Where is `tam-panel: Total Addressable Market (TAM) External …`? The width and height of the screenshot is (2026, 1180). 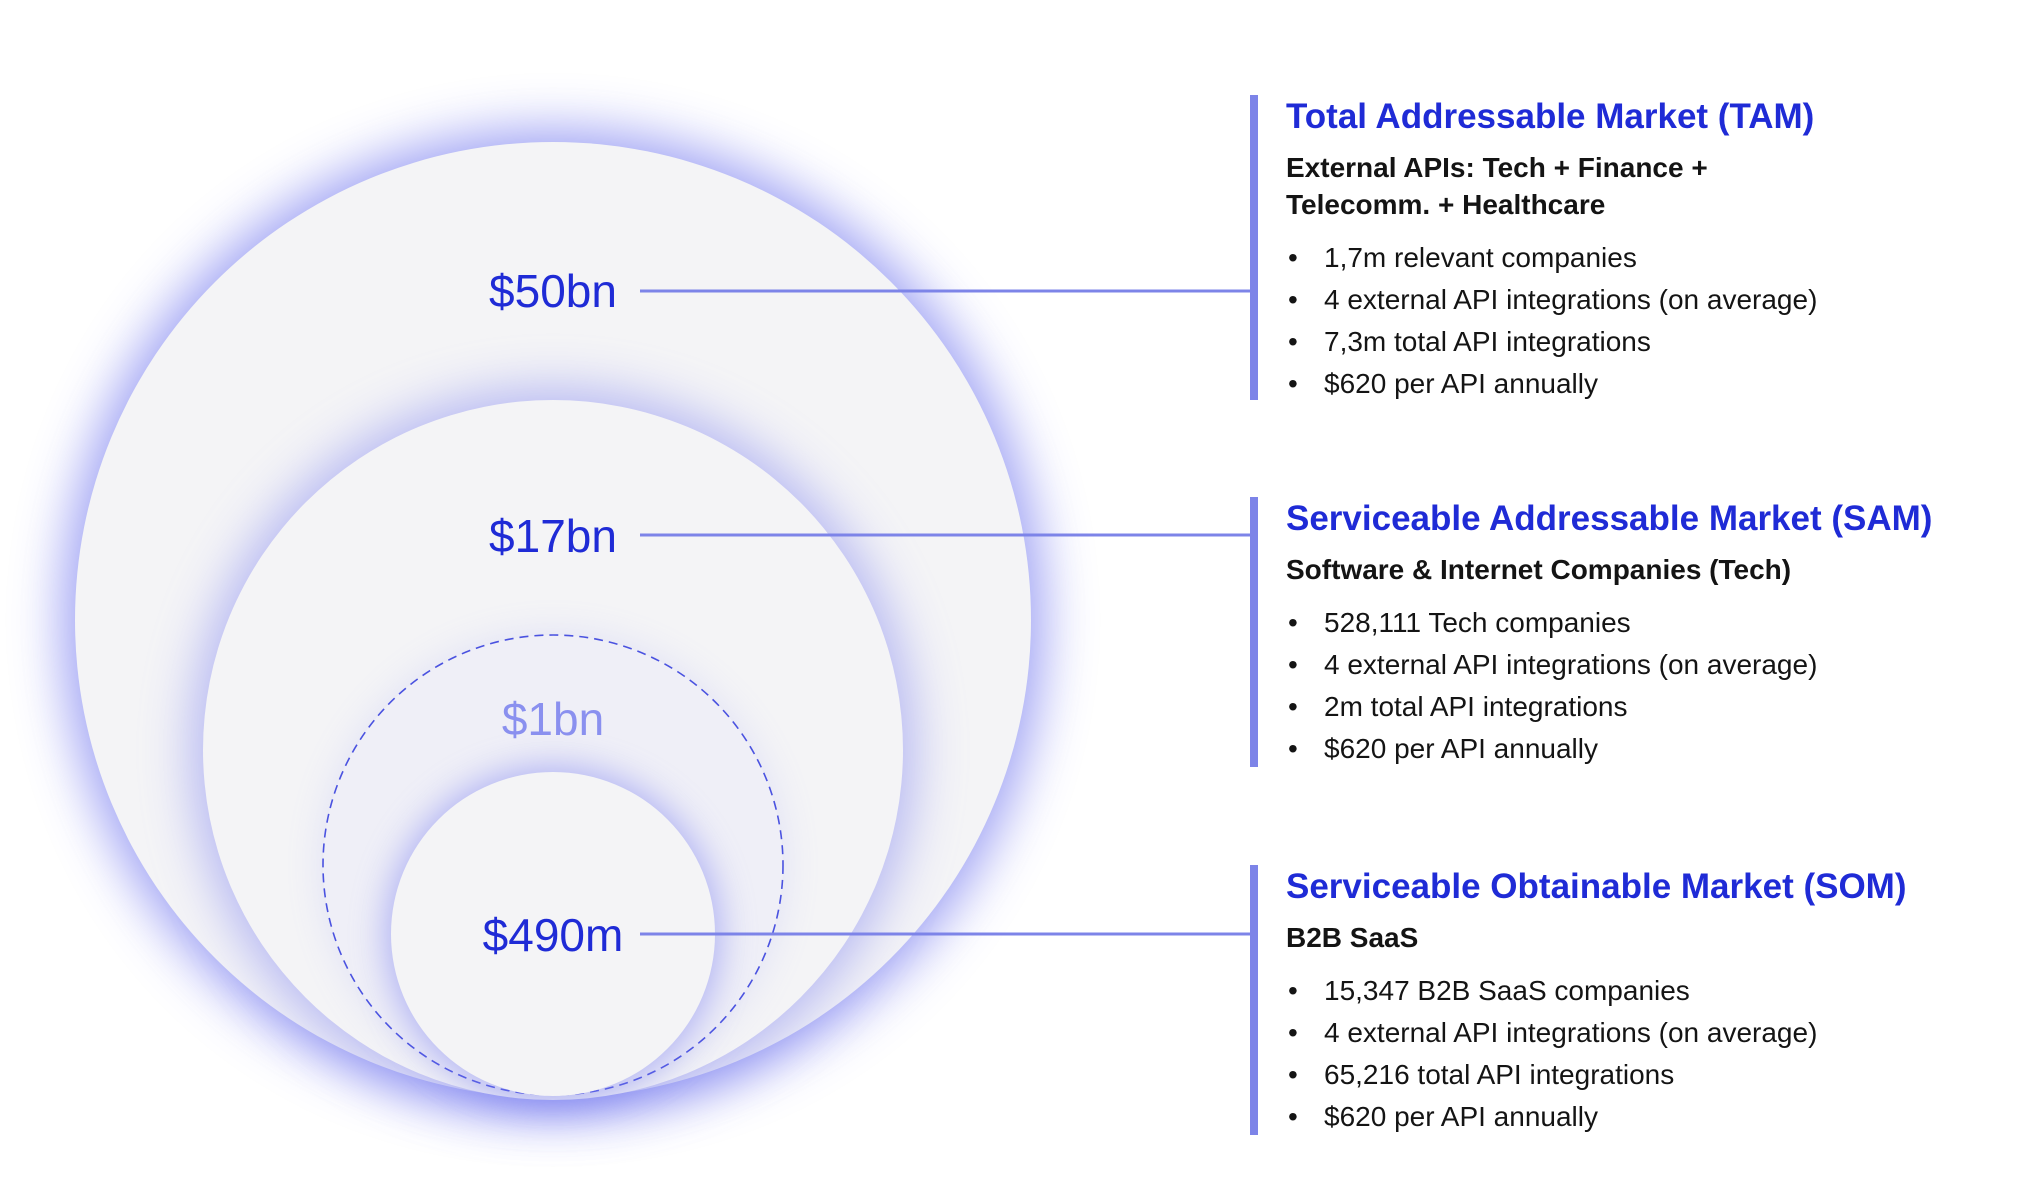
tam-panel: Total Addressable Market (TAM) External … is located at coordinates (1533, 250).